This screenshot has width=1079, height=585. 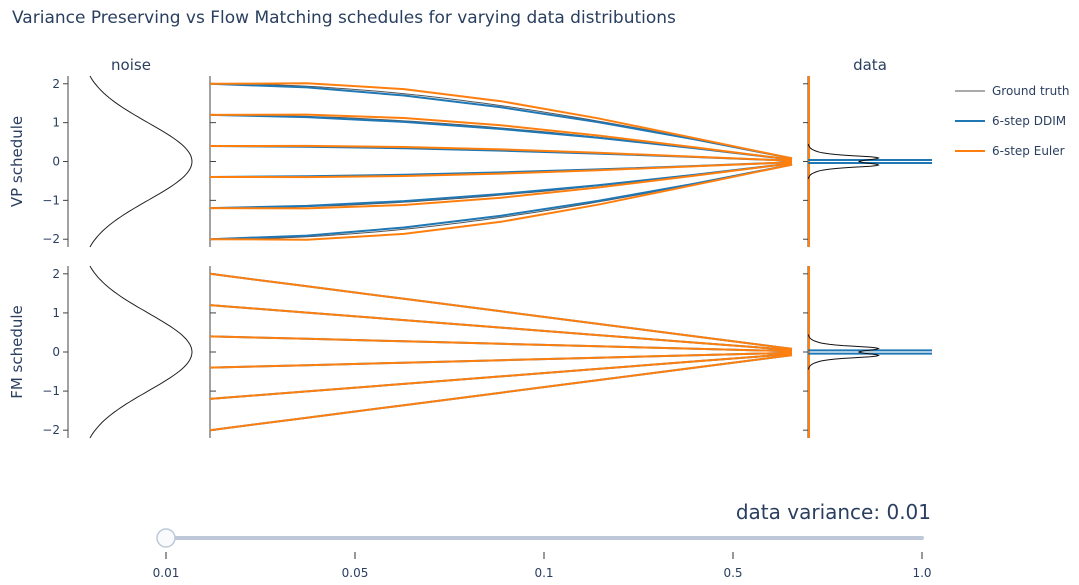 I want to click on noise-column-title: noise, so click(x=131, y=65).